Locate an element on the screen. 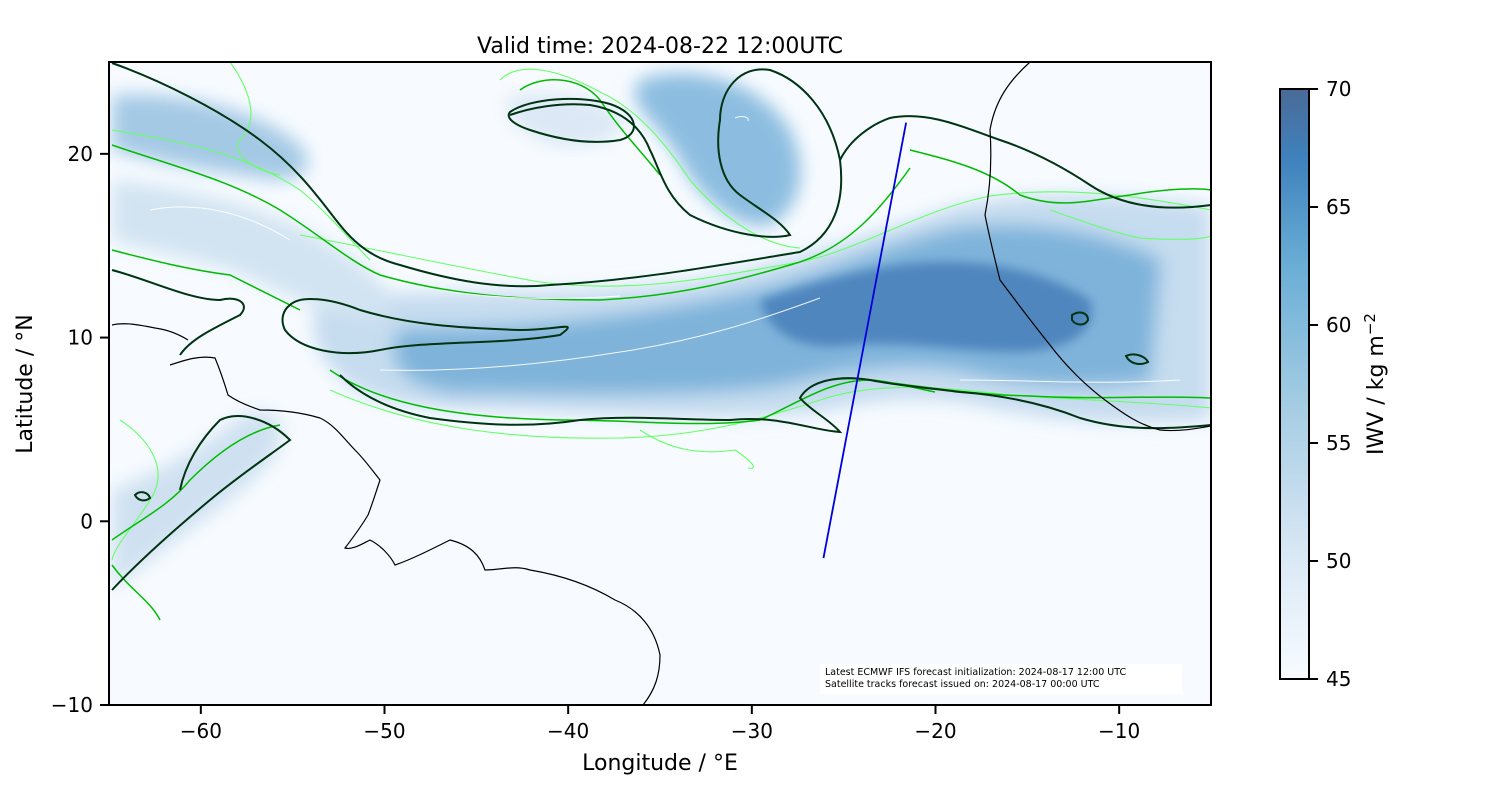 The width and height of the screenshot is (1500, 800). x-tick-label: −60 is located at coordinates (201, 731).